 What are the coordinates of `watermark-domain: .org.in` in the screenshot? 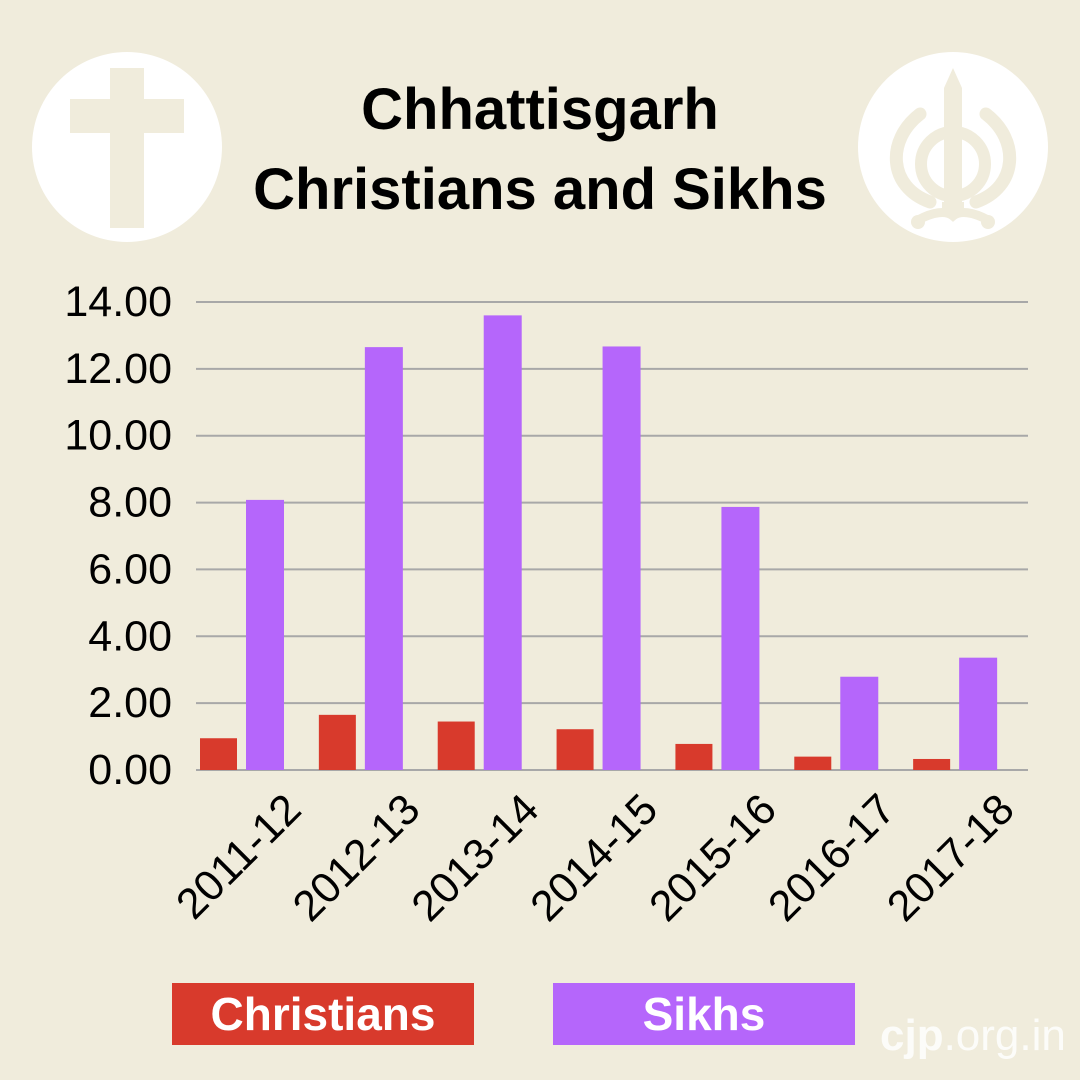 It's located at (1004, 1035).